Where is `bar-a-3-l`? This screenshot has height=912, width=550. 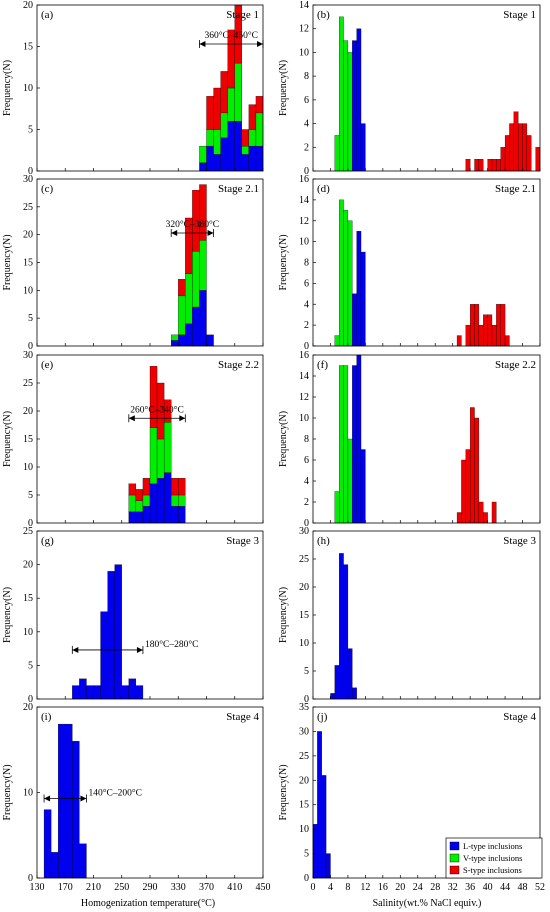
bar-a-3-l is located at coordinates (224, 154).